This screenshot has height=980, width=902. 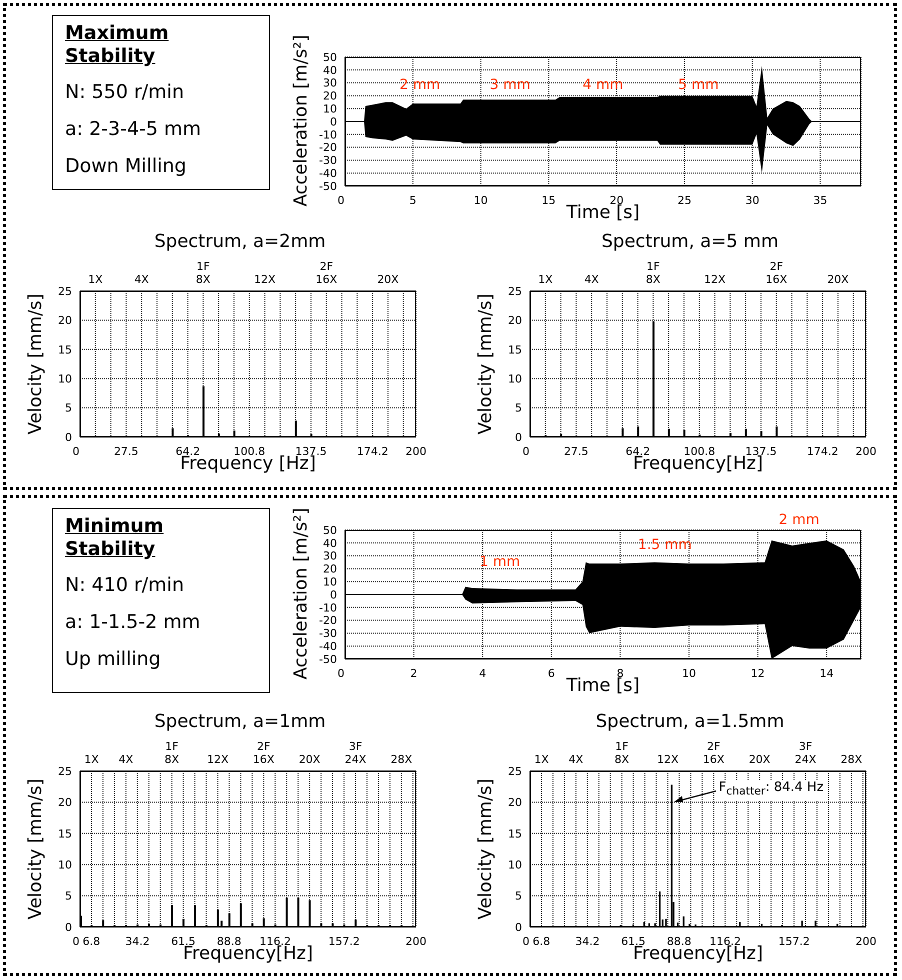 What do you see at coordinates (240, 721) in the screenshot?
I see `chart-title: Spectrum, a=1mm` at bounding box center [240, 721].